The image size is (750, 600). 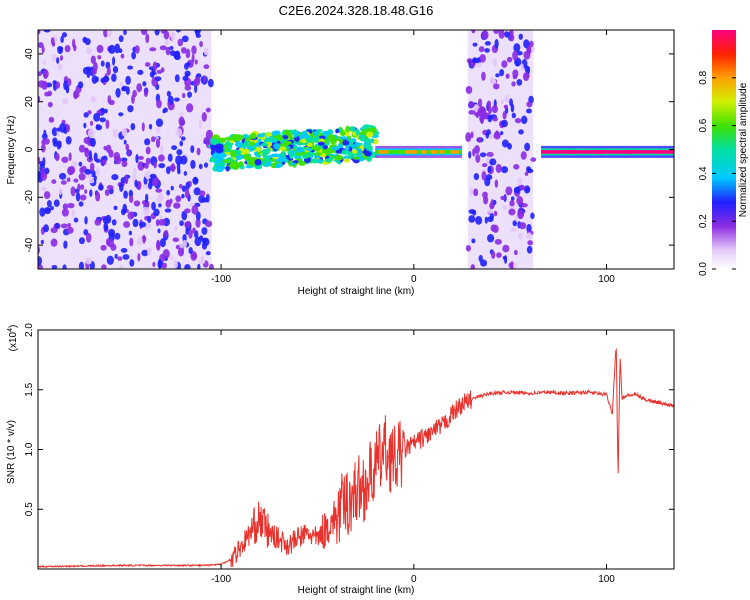 What do you see at coordinates (13, 338) in the screenshot?
I see `snr-y-multiplier: (x104)` at bounding box center [13, 338].